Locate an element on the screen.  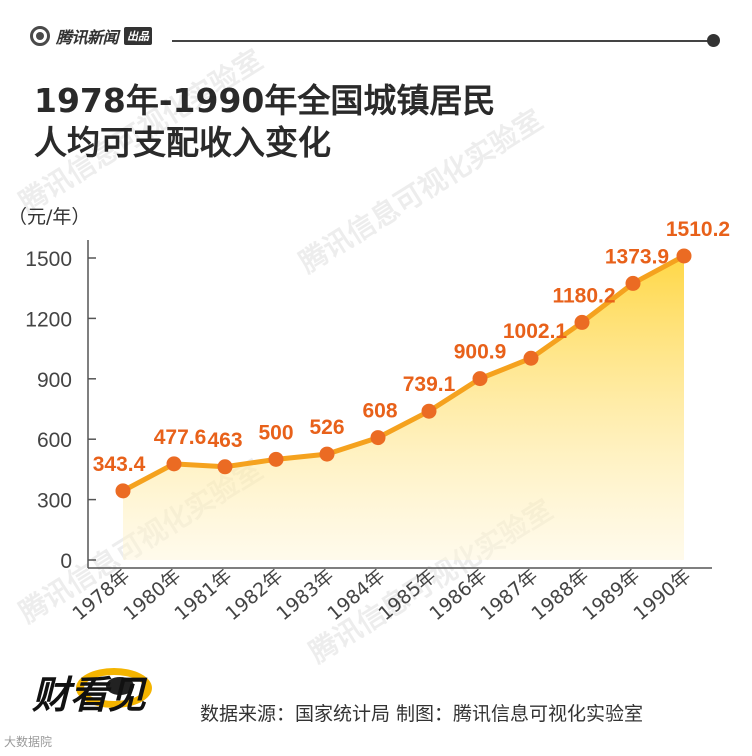
x-tick-label: 1990年 is located at coordinates (662, 595).